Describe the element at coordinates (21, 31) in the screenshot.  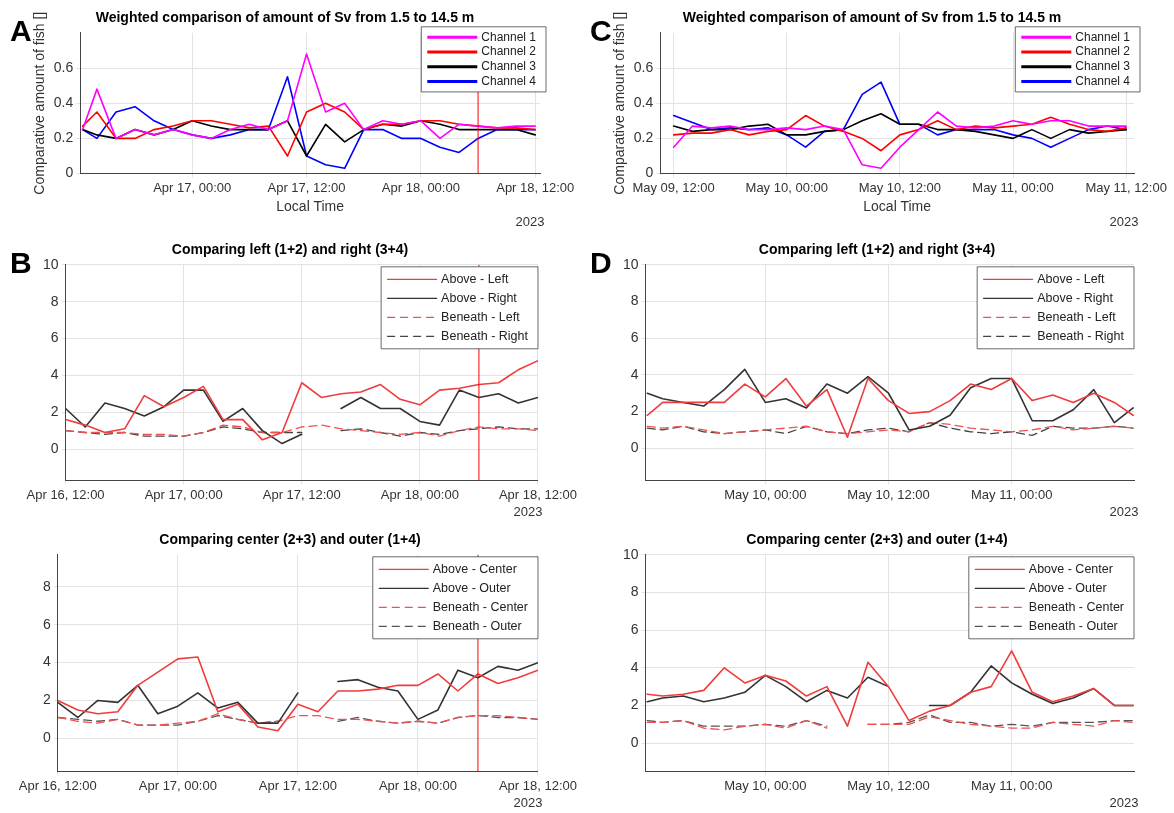
I see `text: A` at that location.